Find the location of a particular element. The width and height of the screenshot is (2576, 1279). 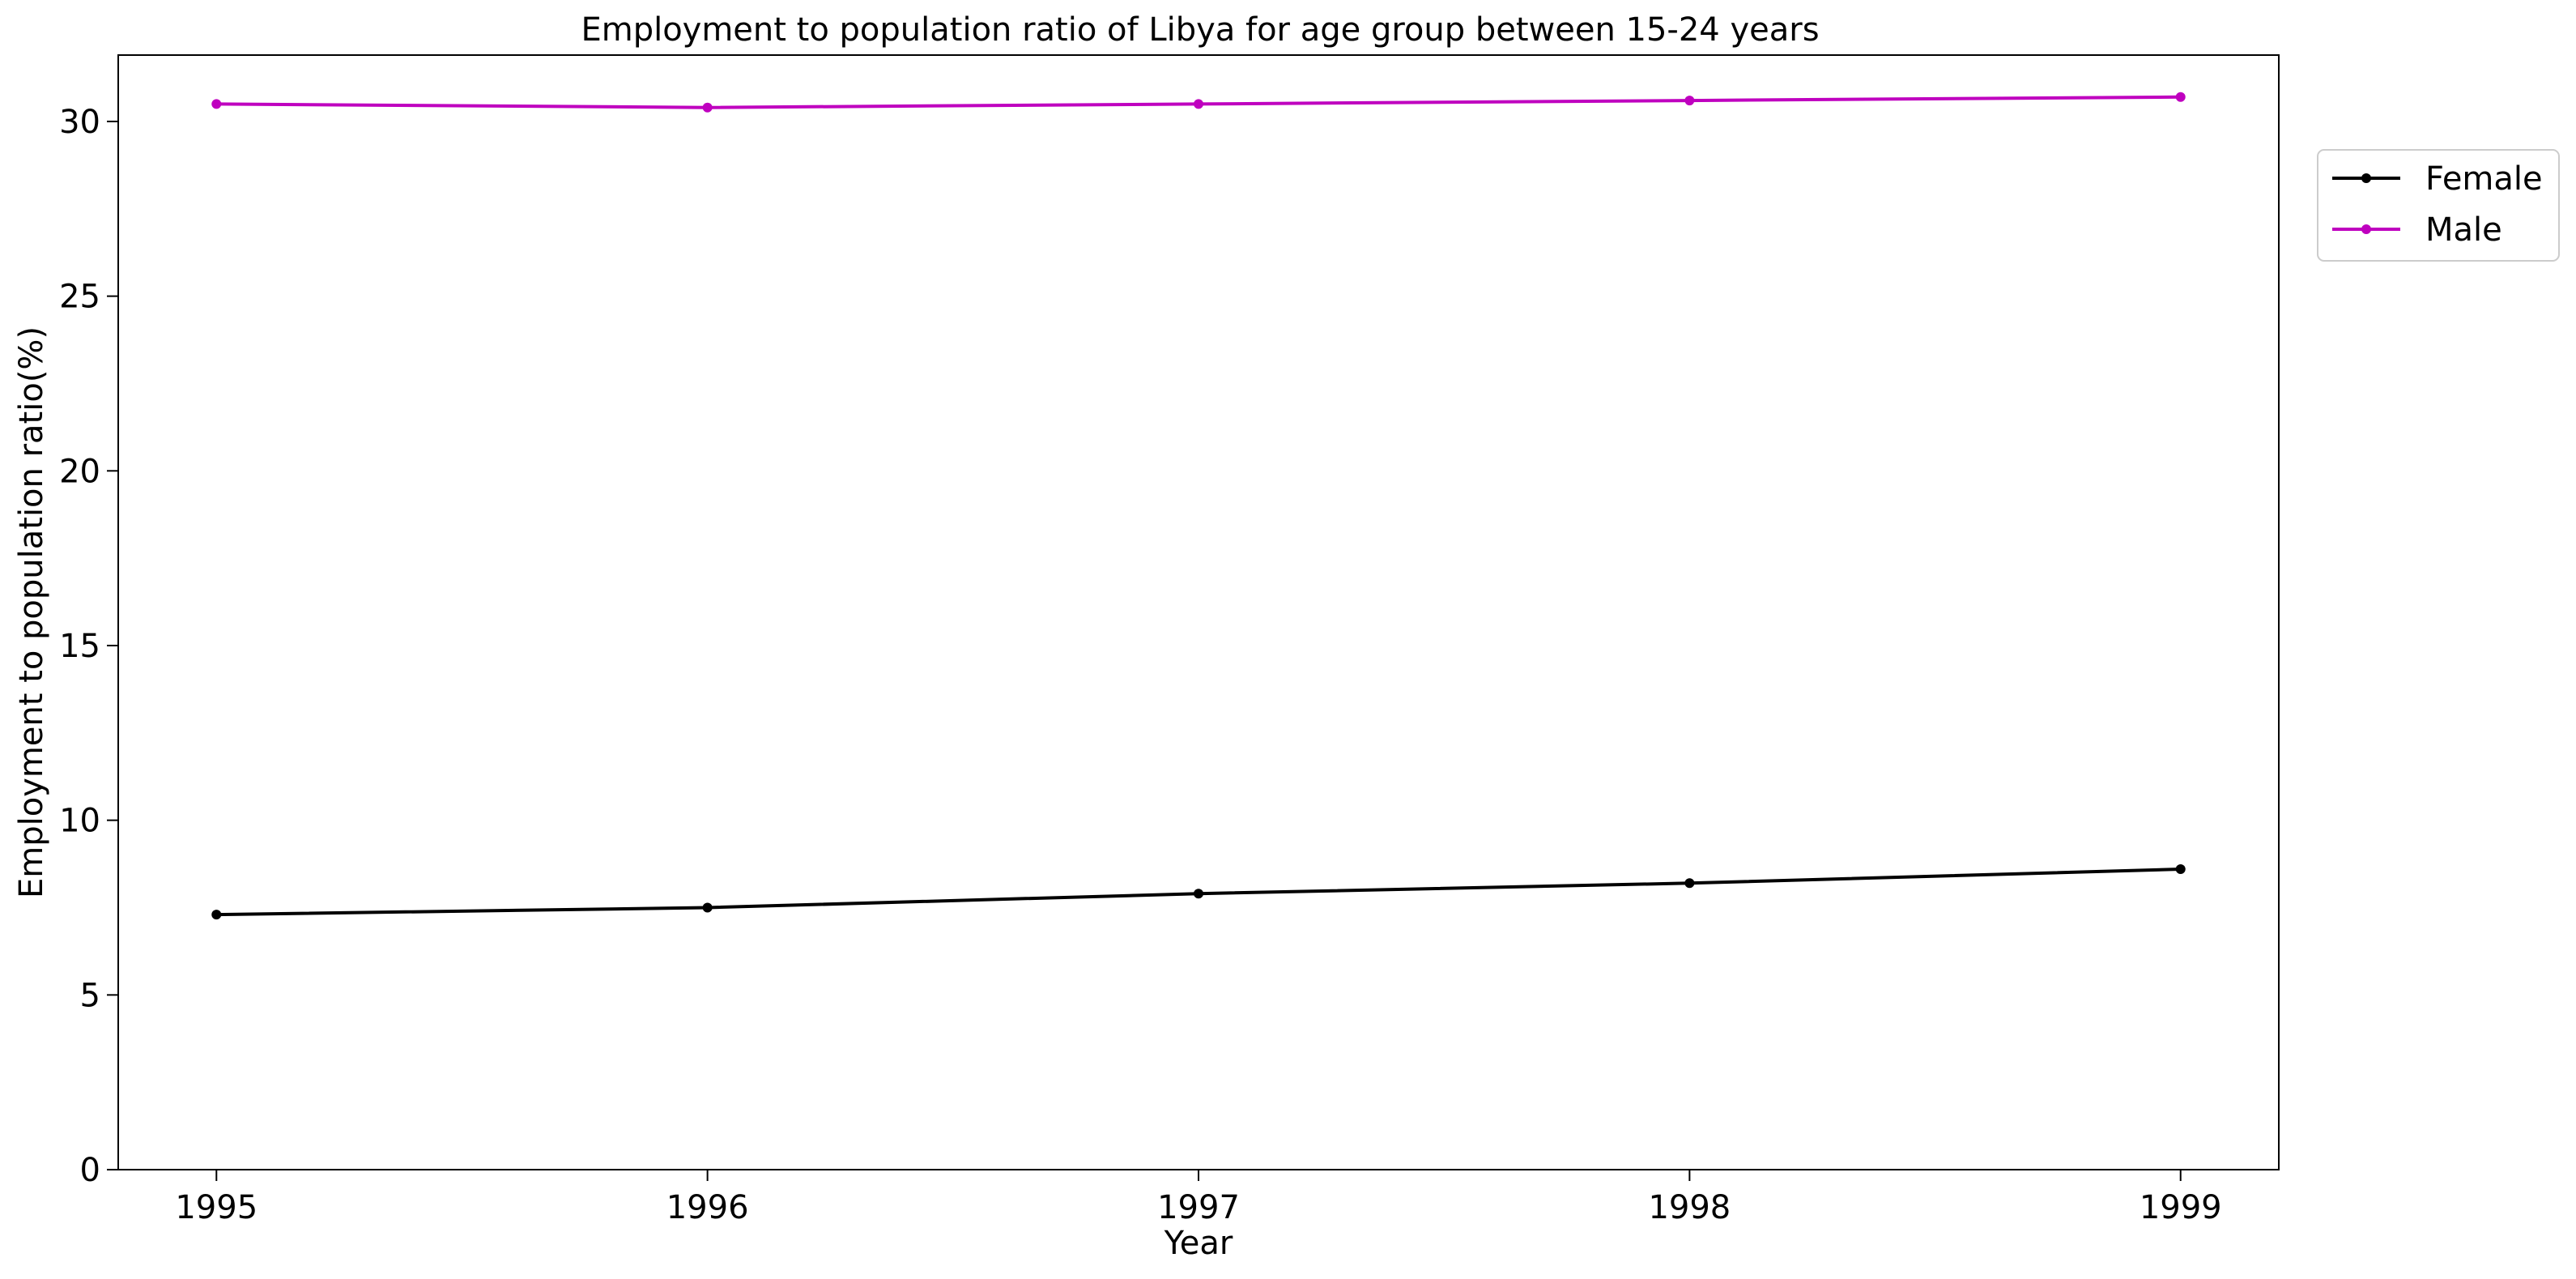

y-axis-label: Employment to population ratio(%) is located at coordinates (31, 612).